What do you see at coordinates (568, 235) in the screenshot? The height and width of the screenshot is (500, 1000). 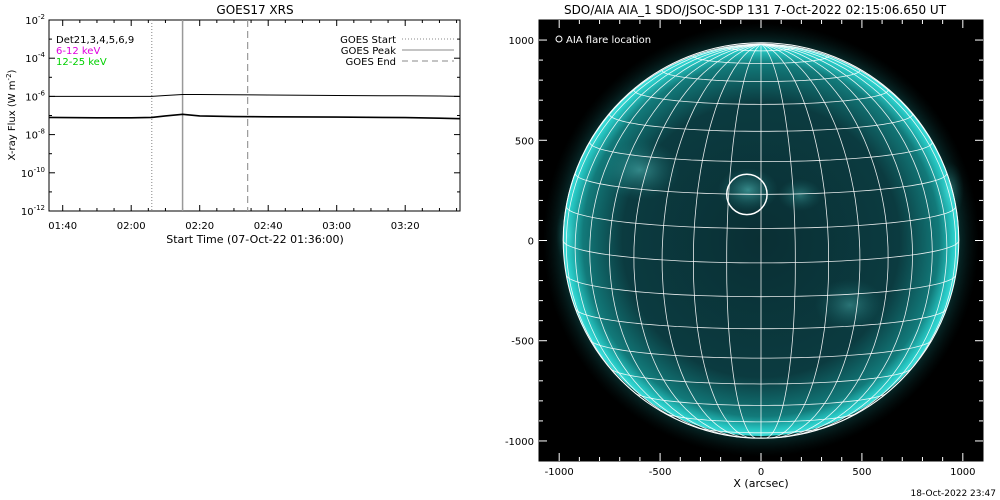 I see `active-region-limb-east` at bounding box center [568, 235].